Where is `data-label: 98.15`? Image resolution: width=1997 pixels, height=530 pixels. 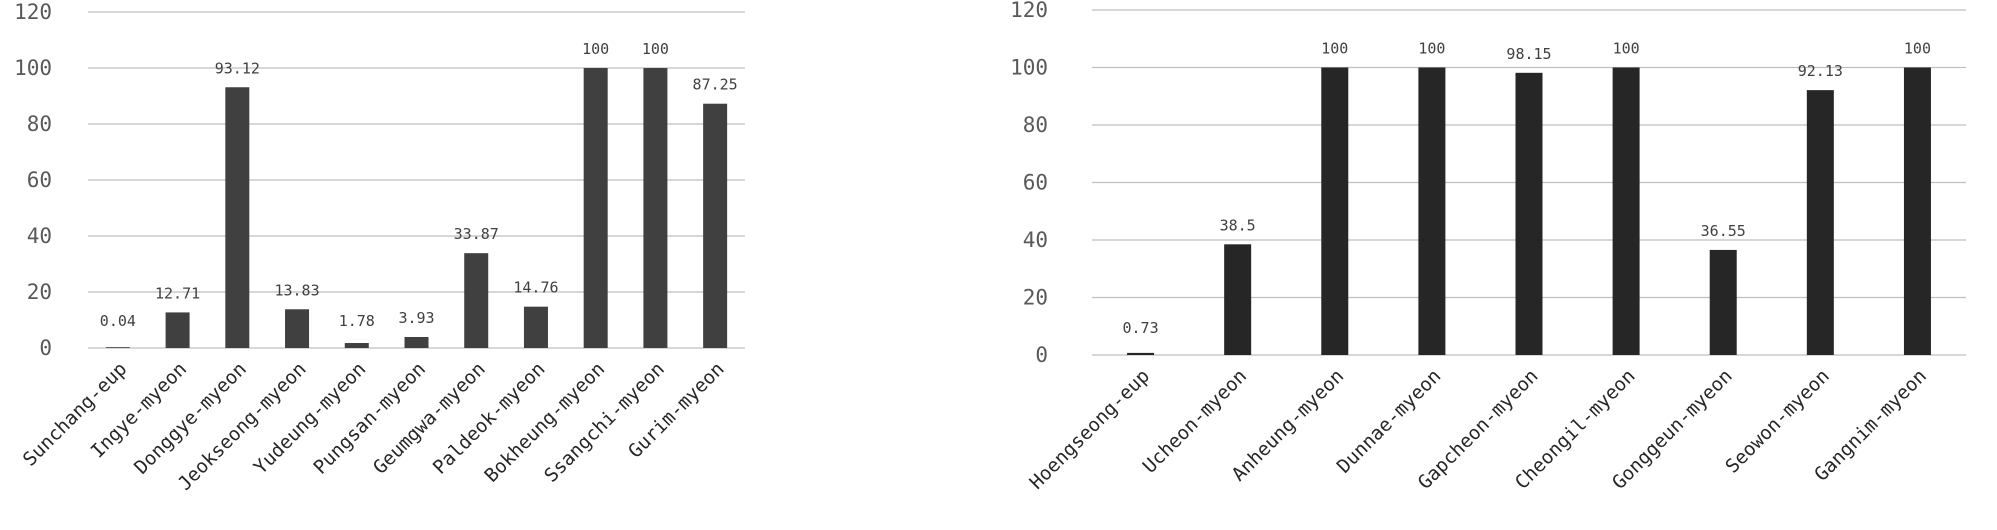 data-label: 98.15 is located at coordinates (1528, 54).